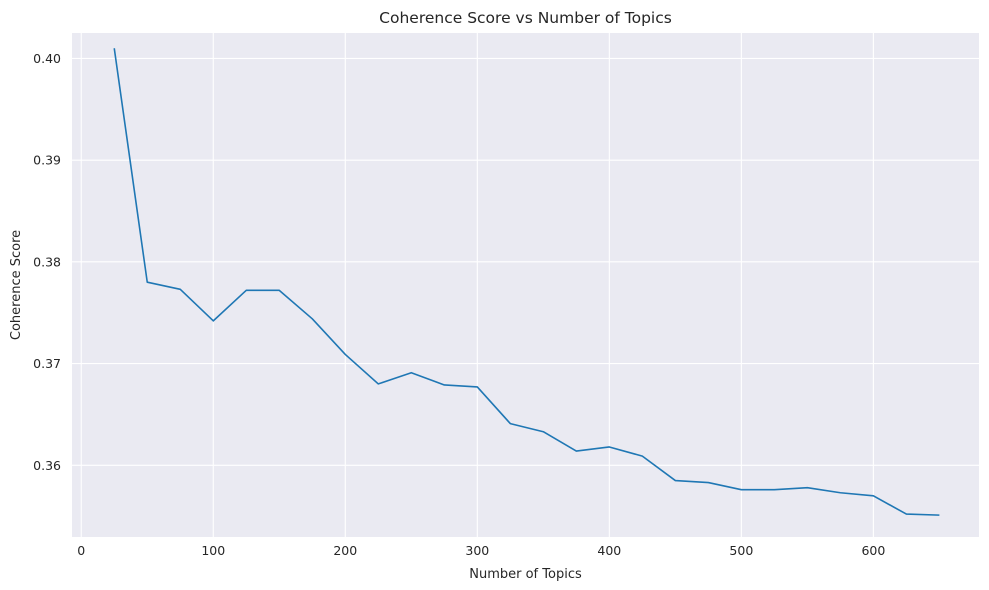 The width and height of the screenshot is (989, 590). What do you see at coordinates (47, 58) in the screenshot?
I see `y-tick-label: 0.40` at bounding box center [47, 58].